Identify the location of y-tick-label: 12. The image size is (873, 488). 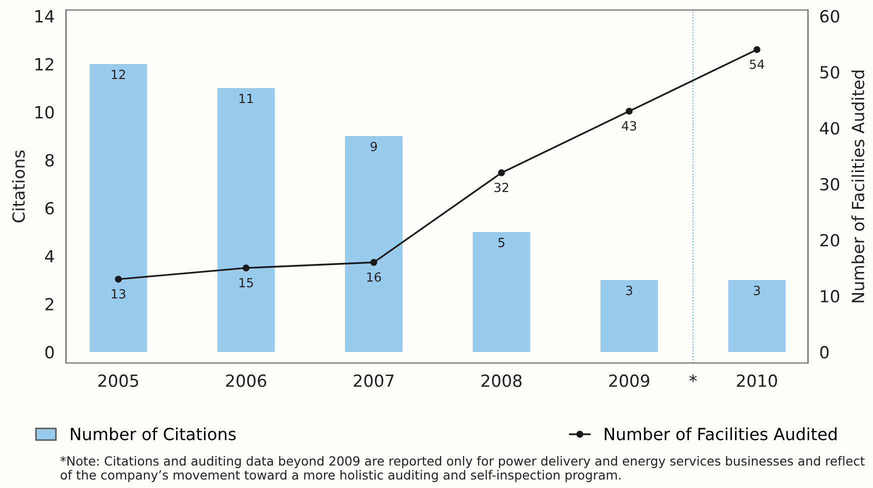
(45, 64).